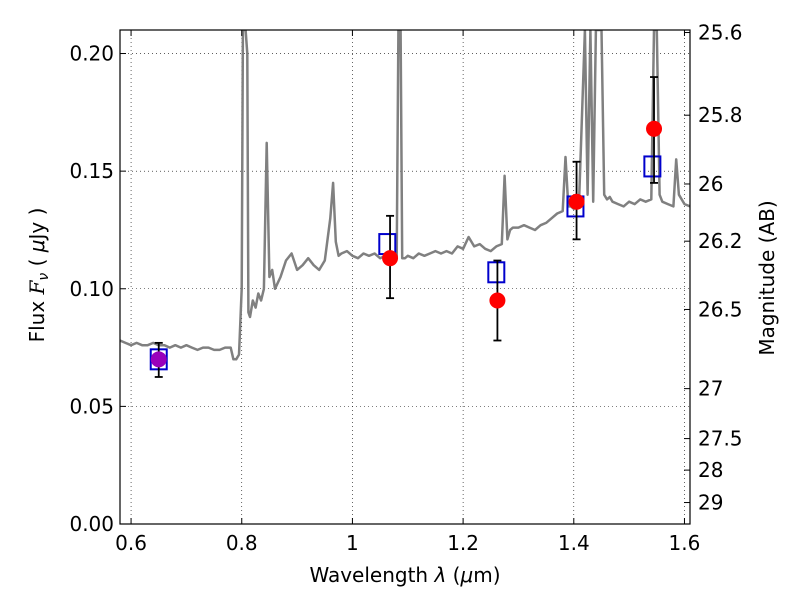  Describe the element at coordinates (710, 389) in the screenshot. I see `mag-tick-label: 27` at that location.